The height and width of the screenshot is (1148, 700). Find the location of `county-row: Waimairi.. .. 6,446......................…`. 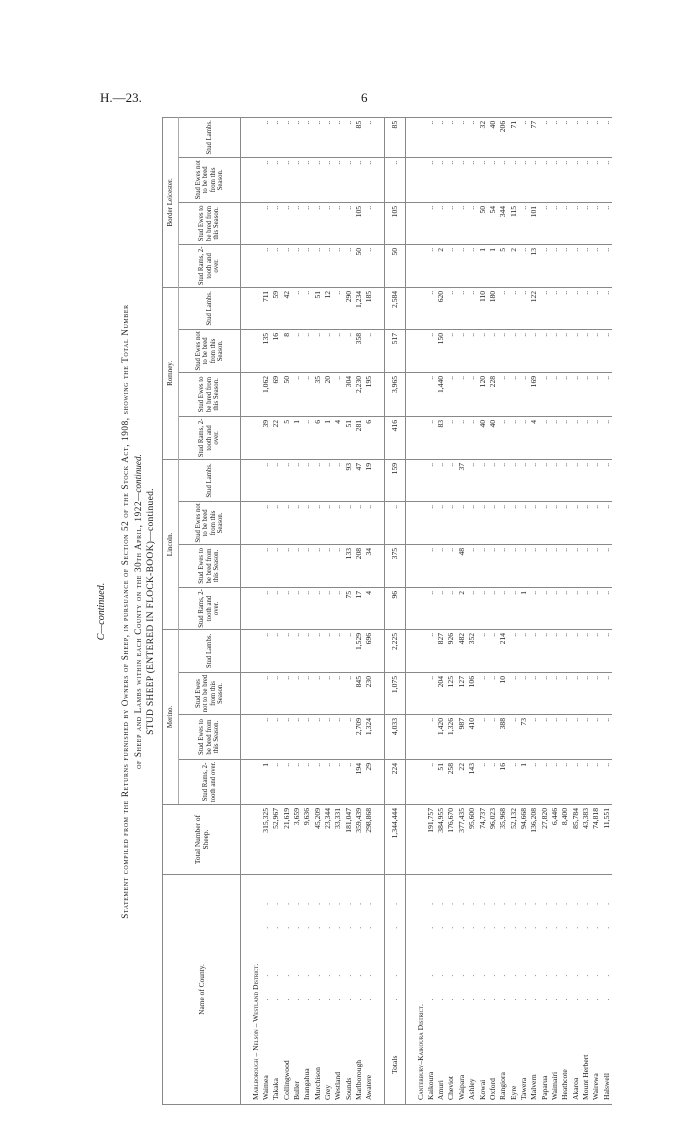

county-row: Waimairi.. .. 6,446......................… is located at coordinates (555, 611).